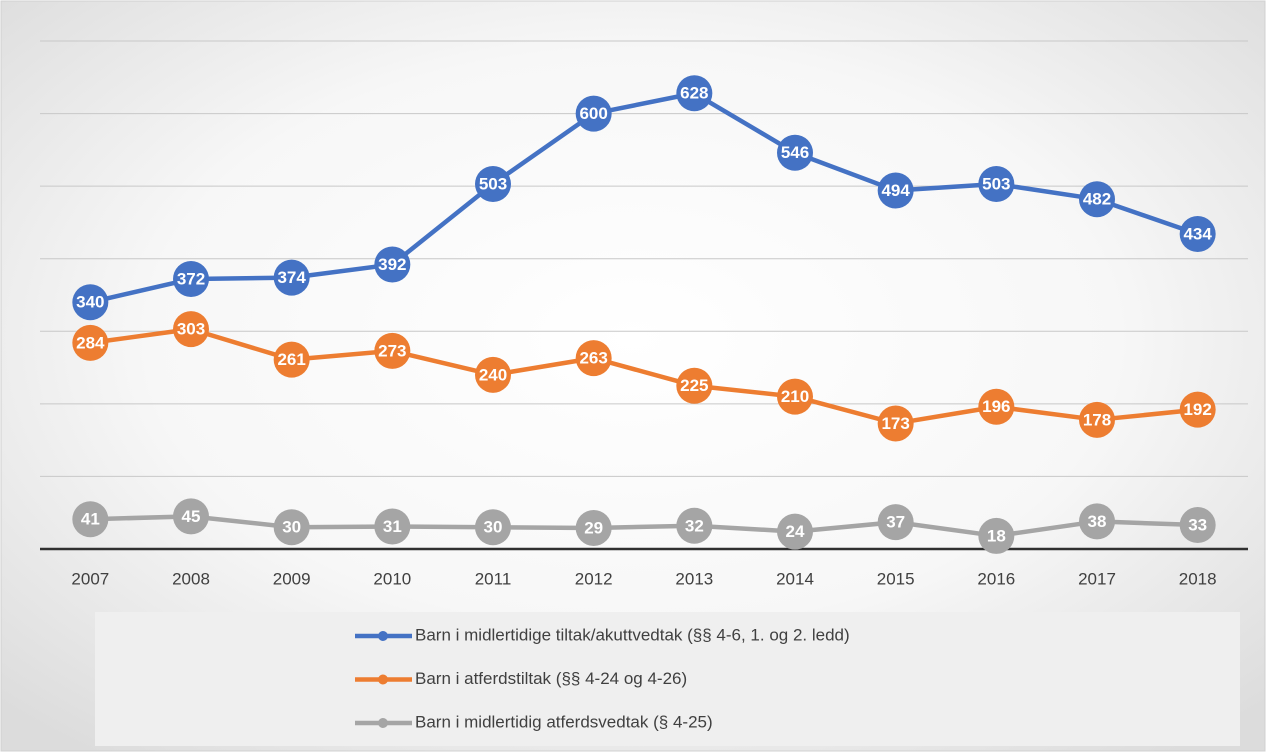 The image size is (1266, 752). I want to click on data-label: 546, so click(795, 152).